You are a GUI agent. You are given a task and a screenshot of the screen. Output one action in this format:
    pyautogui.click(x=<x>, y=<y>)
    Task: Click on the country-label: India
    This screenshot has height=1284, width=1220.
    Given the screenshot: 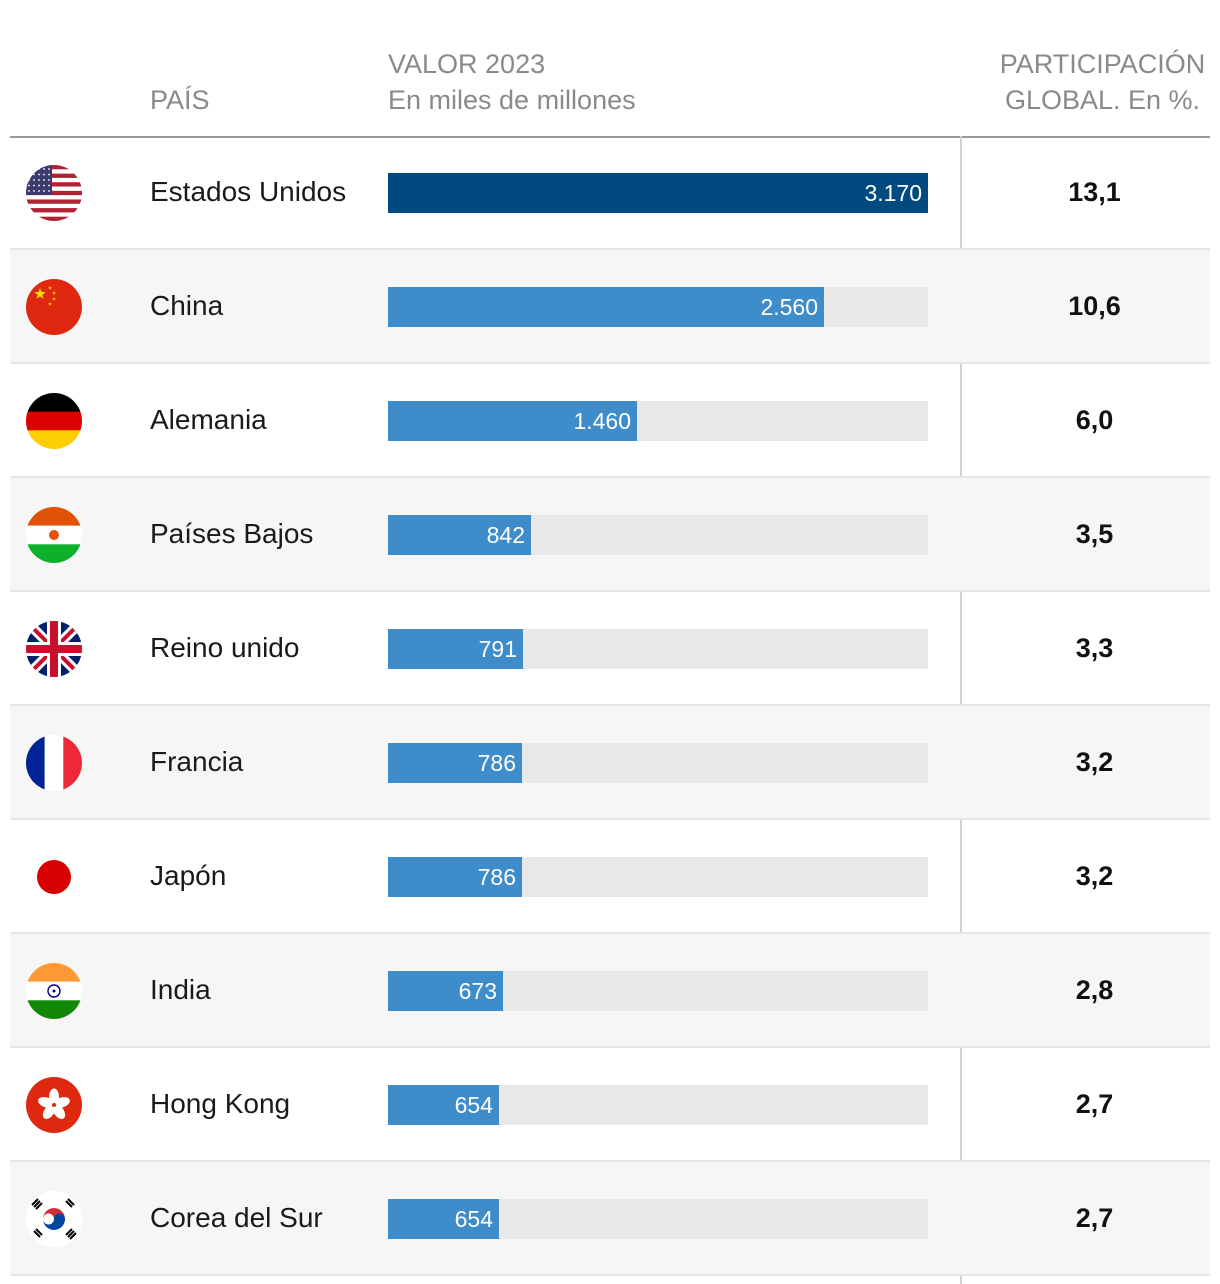 What is the action you would take?
    pyautogui.click(x=180, y=989)
    